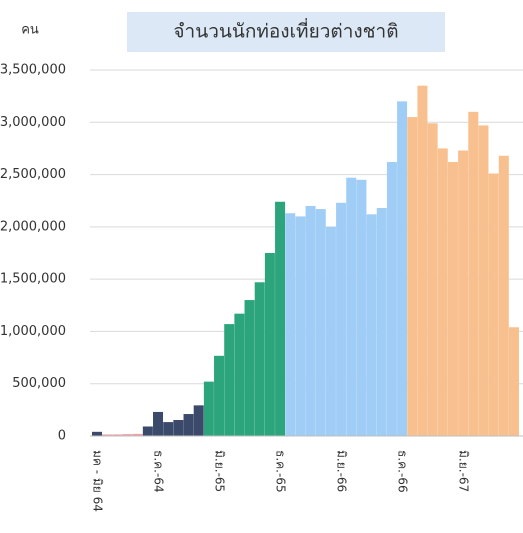  Describe the element at coordinates (33, 279) in the screenshot. I see `y-tick-label: 1,500,000` at that location.